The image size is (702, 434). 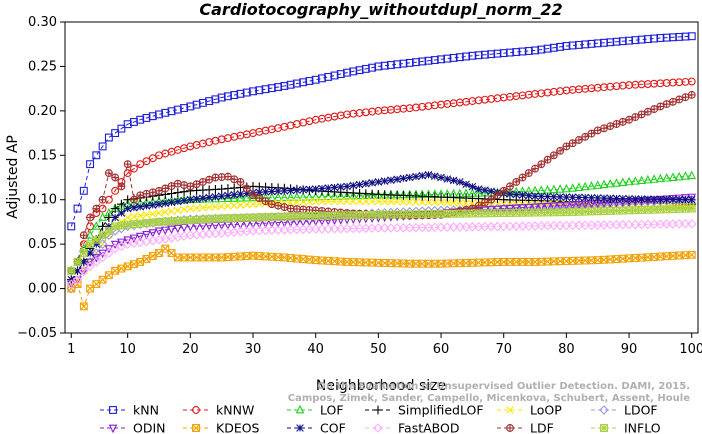 What do you see at coordinates (624, 410) in the screenshot?
I see `legend-item-ldof: LDOF` at bounding box center [624, 410].